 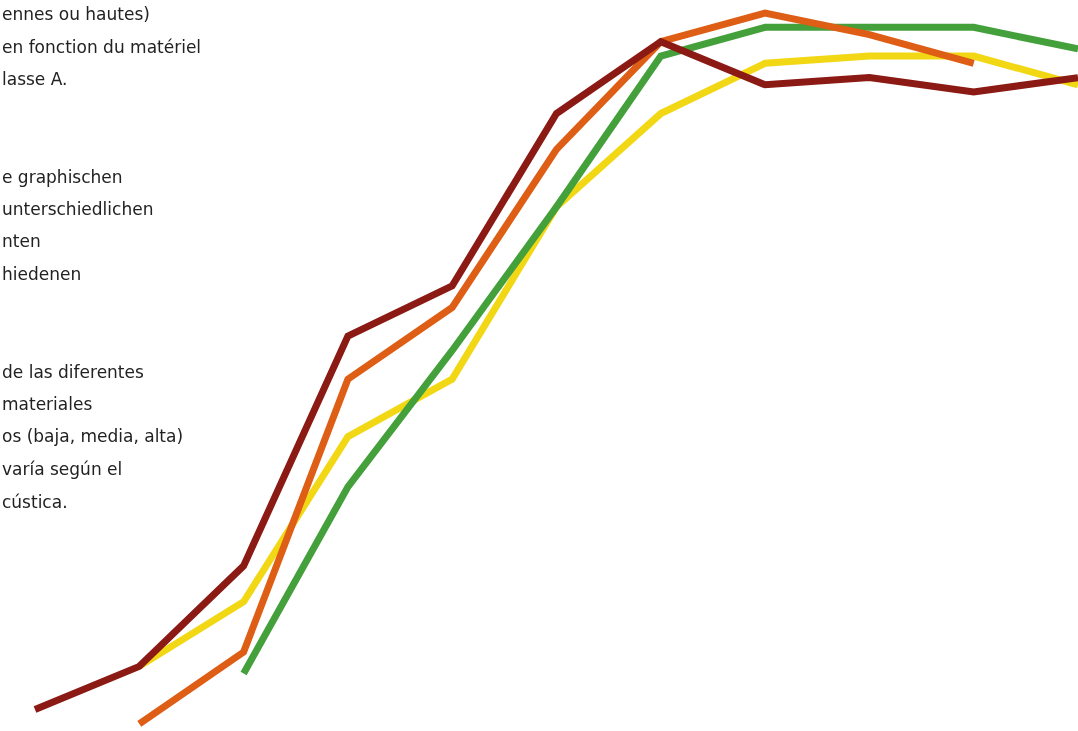 What do you see at coordinates (93, 437) in the screenshot?
I see `annotation: de las diferentes materiales os (baja, media, alta) varía según el cústica.` at bounding box center [93, 437].